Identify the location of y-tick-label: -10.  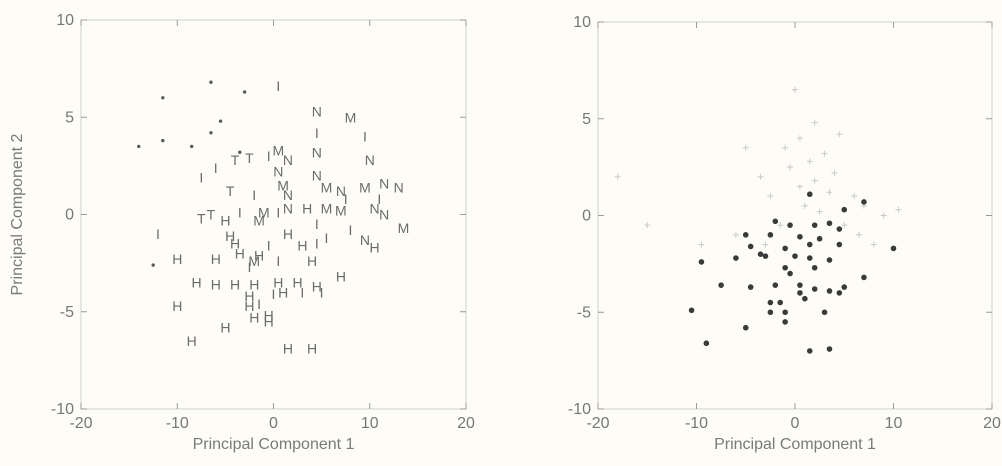
(62, 409).